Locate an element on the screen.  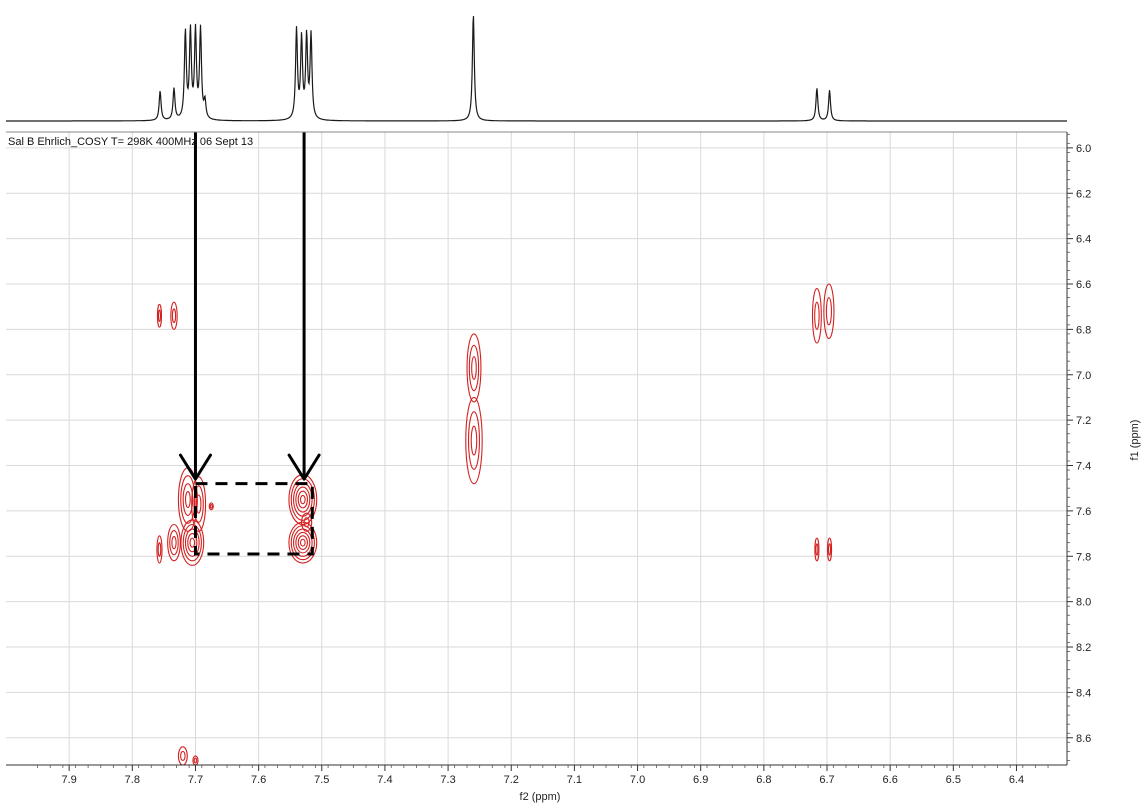
x-tick-label: 7.9 is located at coordinates (69, 780).